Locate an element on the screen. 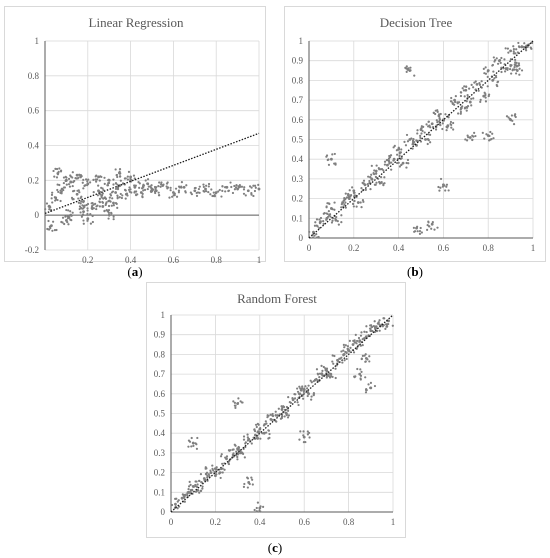 This screenshot has width=550, height=558. y-tick-label: 0.7 is located at coordinates (160, 374).